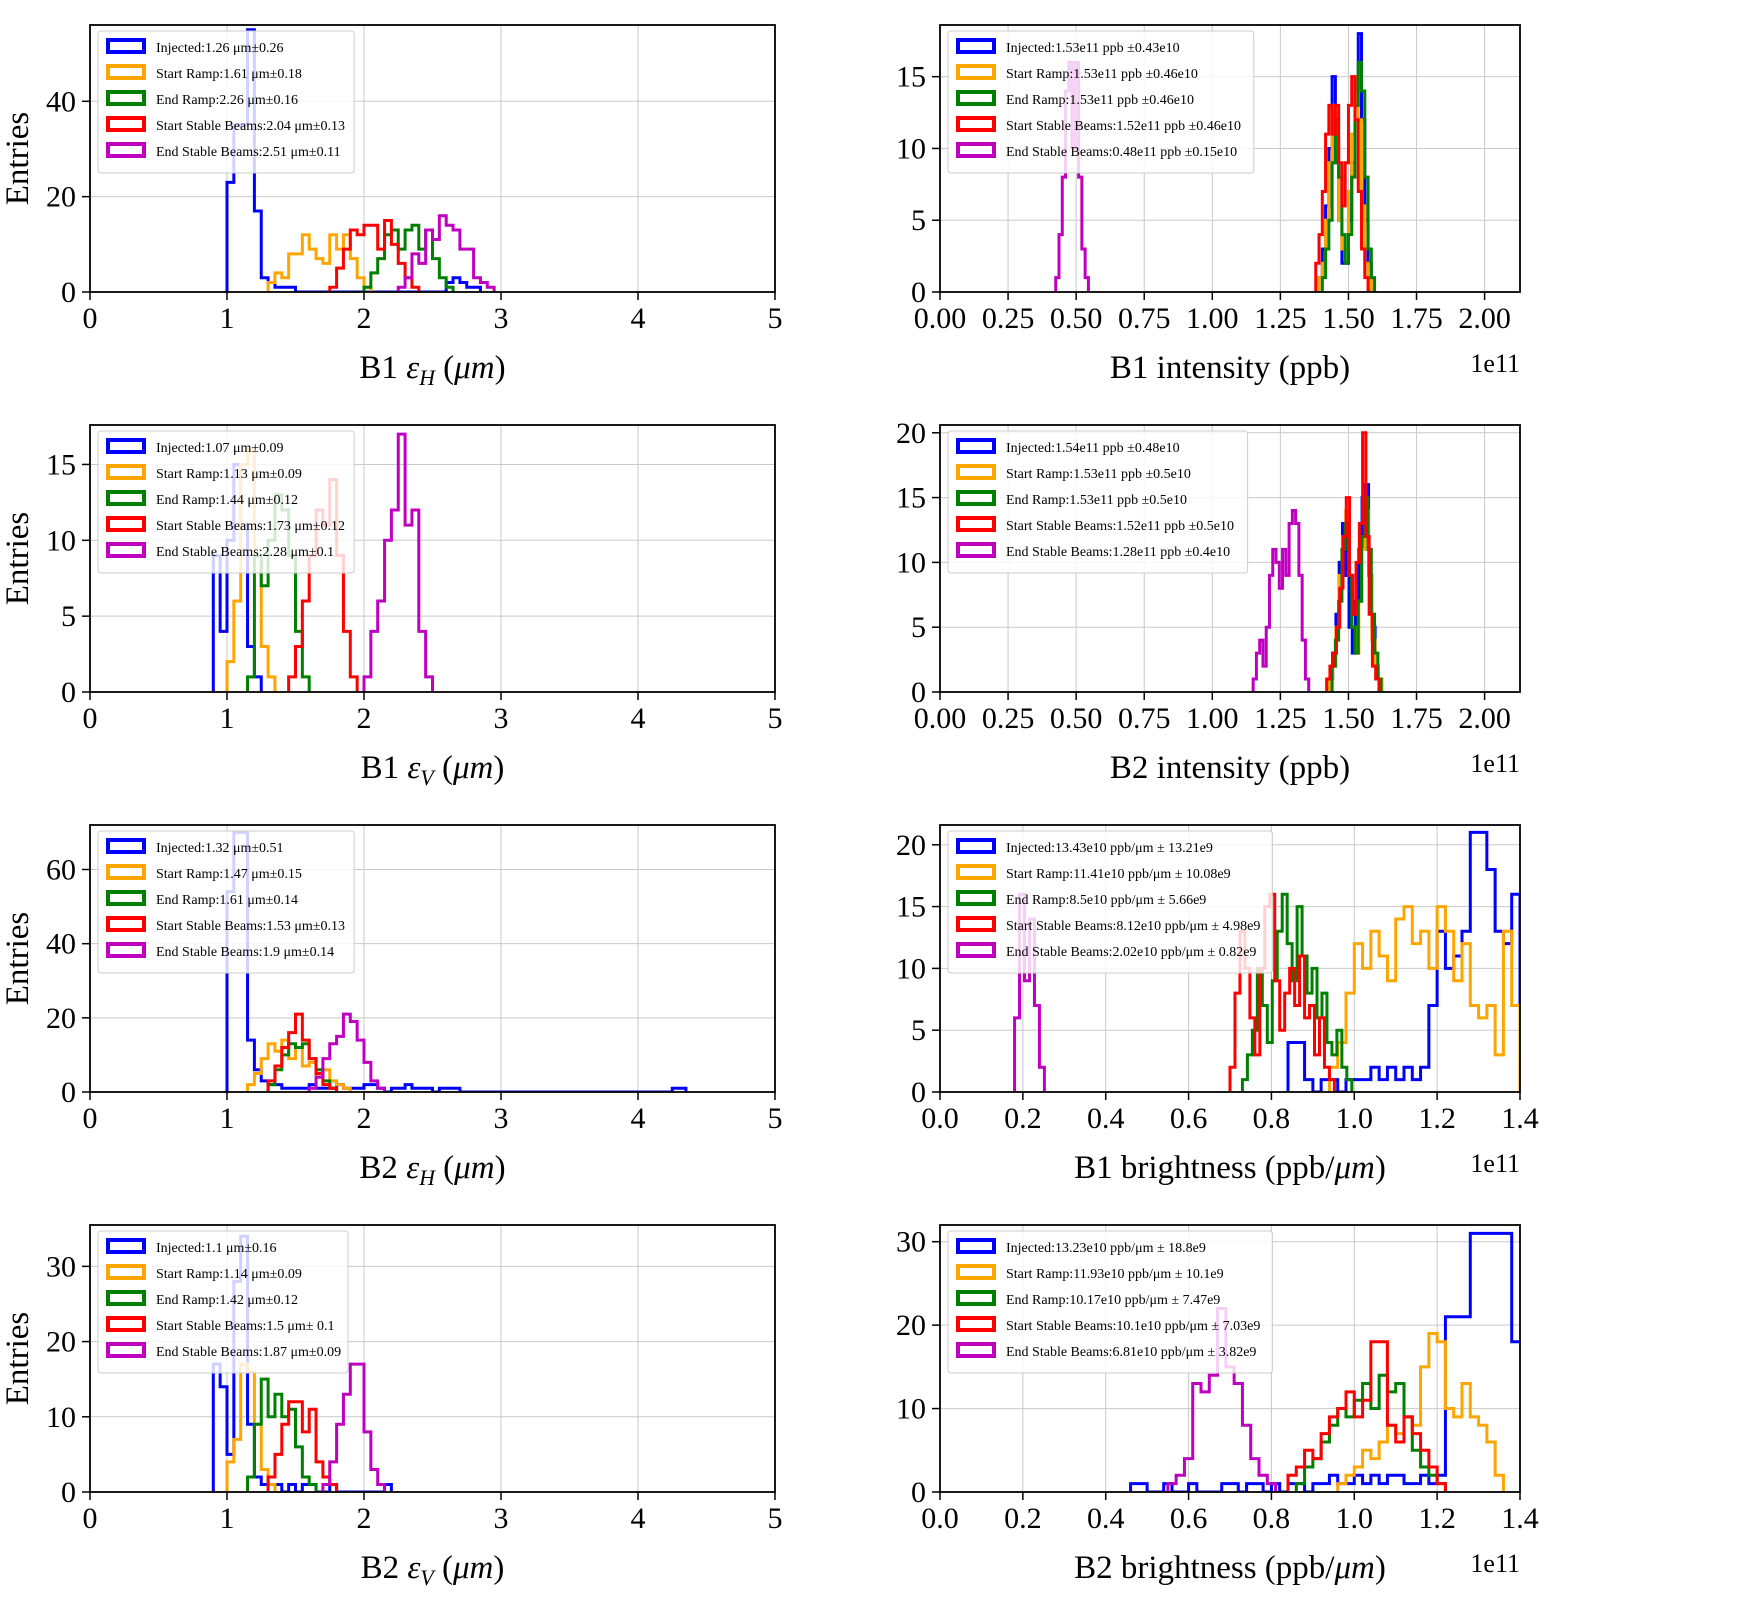  I want to click on legend-label-end-ramp: End Ramp:10.17e10 ppb/μm ± 7.47e9, so click(1113, 1300).